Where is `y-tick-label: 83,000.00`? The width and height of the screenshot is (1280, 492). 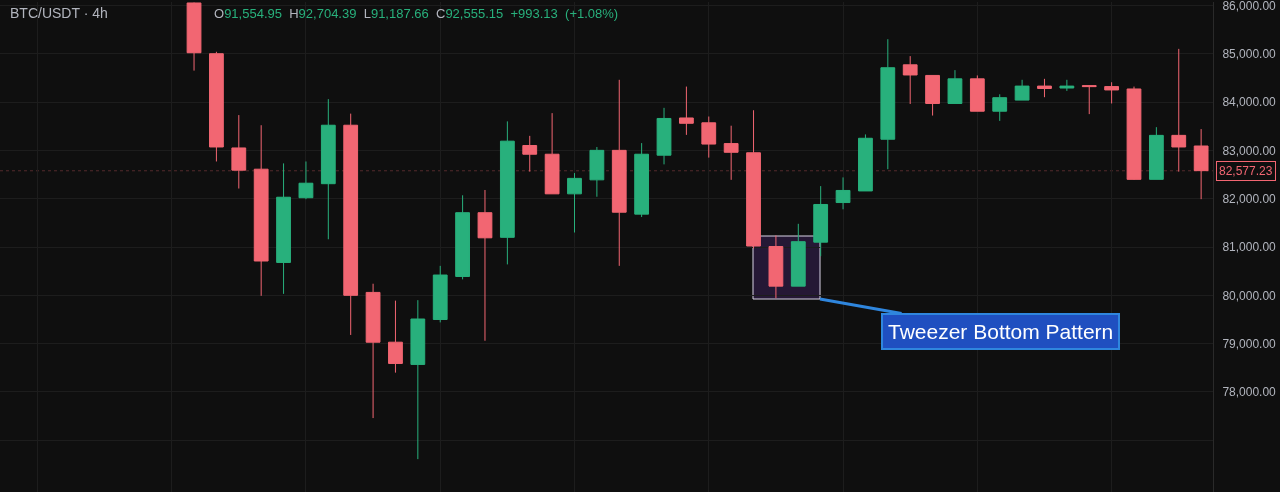
y-tick-label: 83,000.00 is located at coordinates (1249, 150).